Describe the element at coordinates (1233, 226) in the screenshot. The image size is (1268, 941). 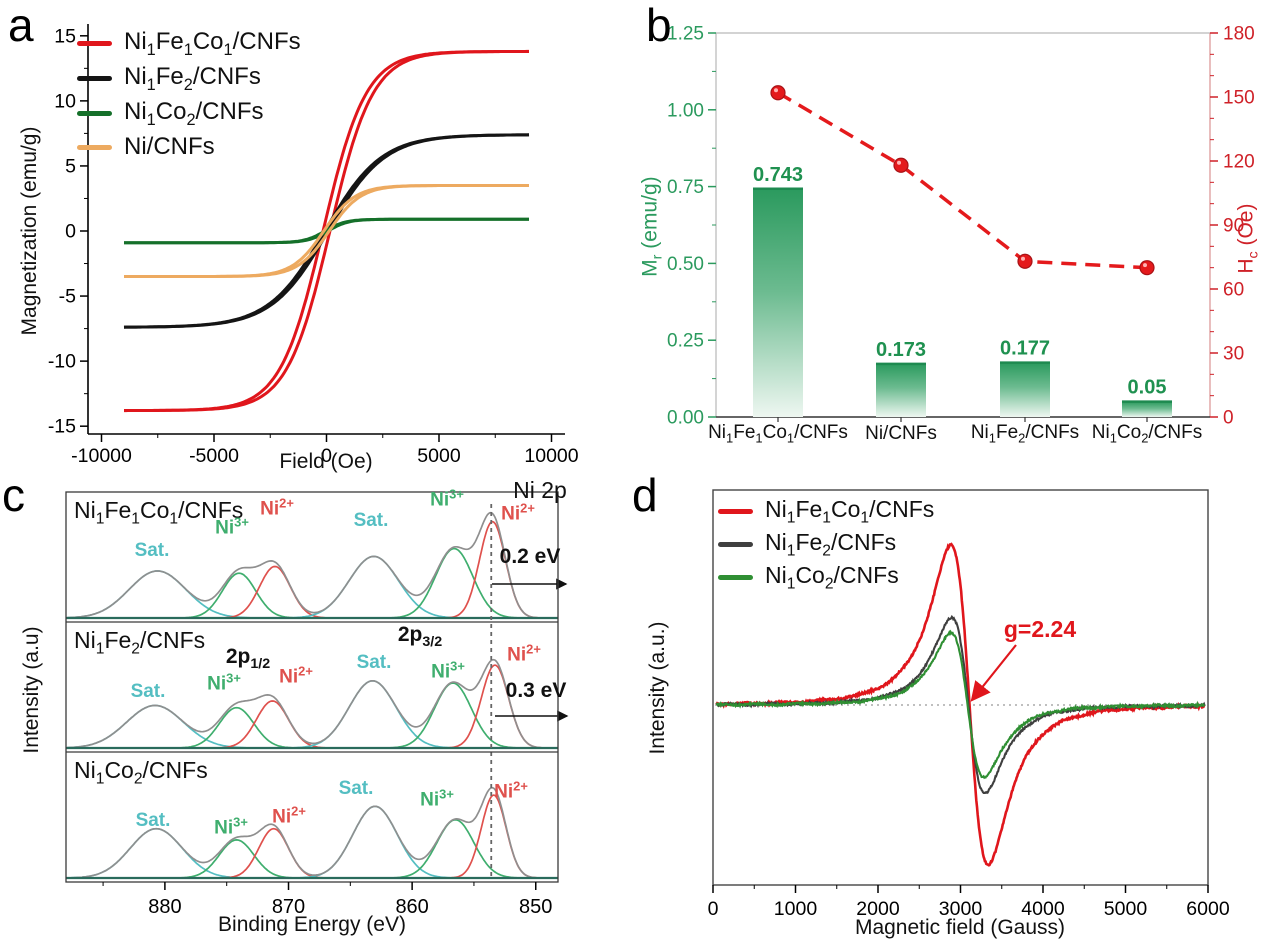
I see `panel-b-right-ytick: 90` at that location.